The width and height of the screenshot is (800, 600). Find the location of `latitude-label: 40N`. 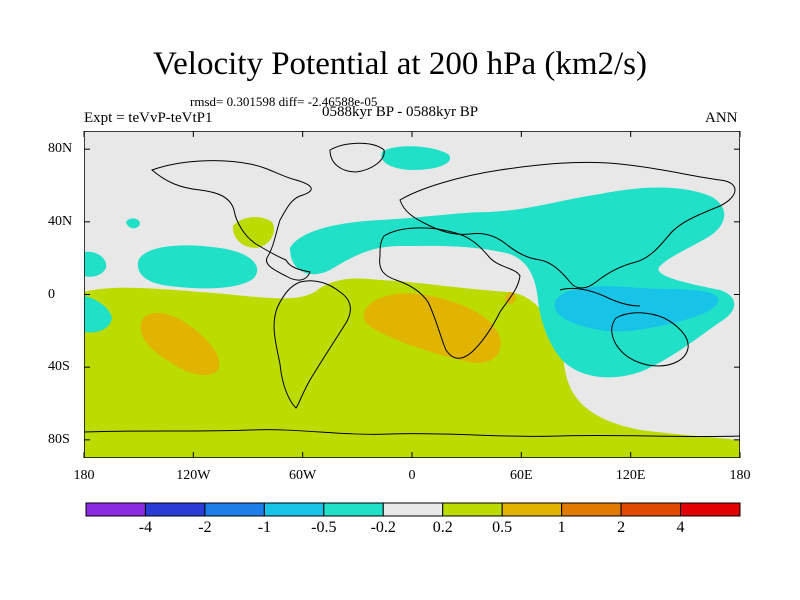

latitude-label: 40N is located at coordinates (60, 221).